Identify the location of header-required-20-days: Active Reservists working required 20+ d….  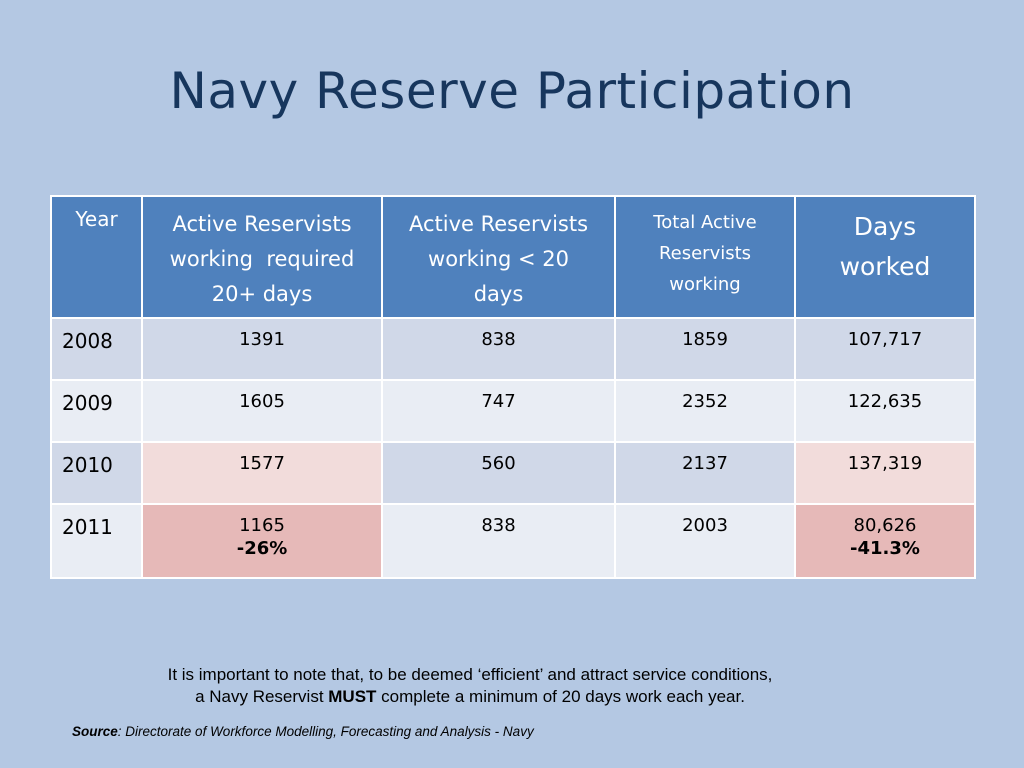
(262, 257).